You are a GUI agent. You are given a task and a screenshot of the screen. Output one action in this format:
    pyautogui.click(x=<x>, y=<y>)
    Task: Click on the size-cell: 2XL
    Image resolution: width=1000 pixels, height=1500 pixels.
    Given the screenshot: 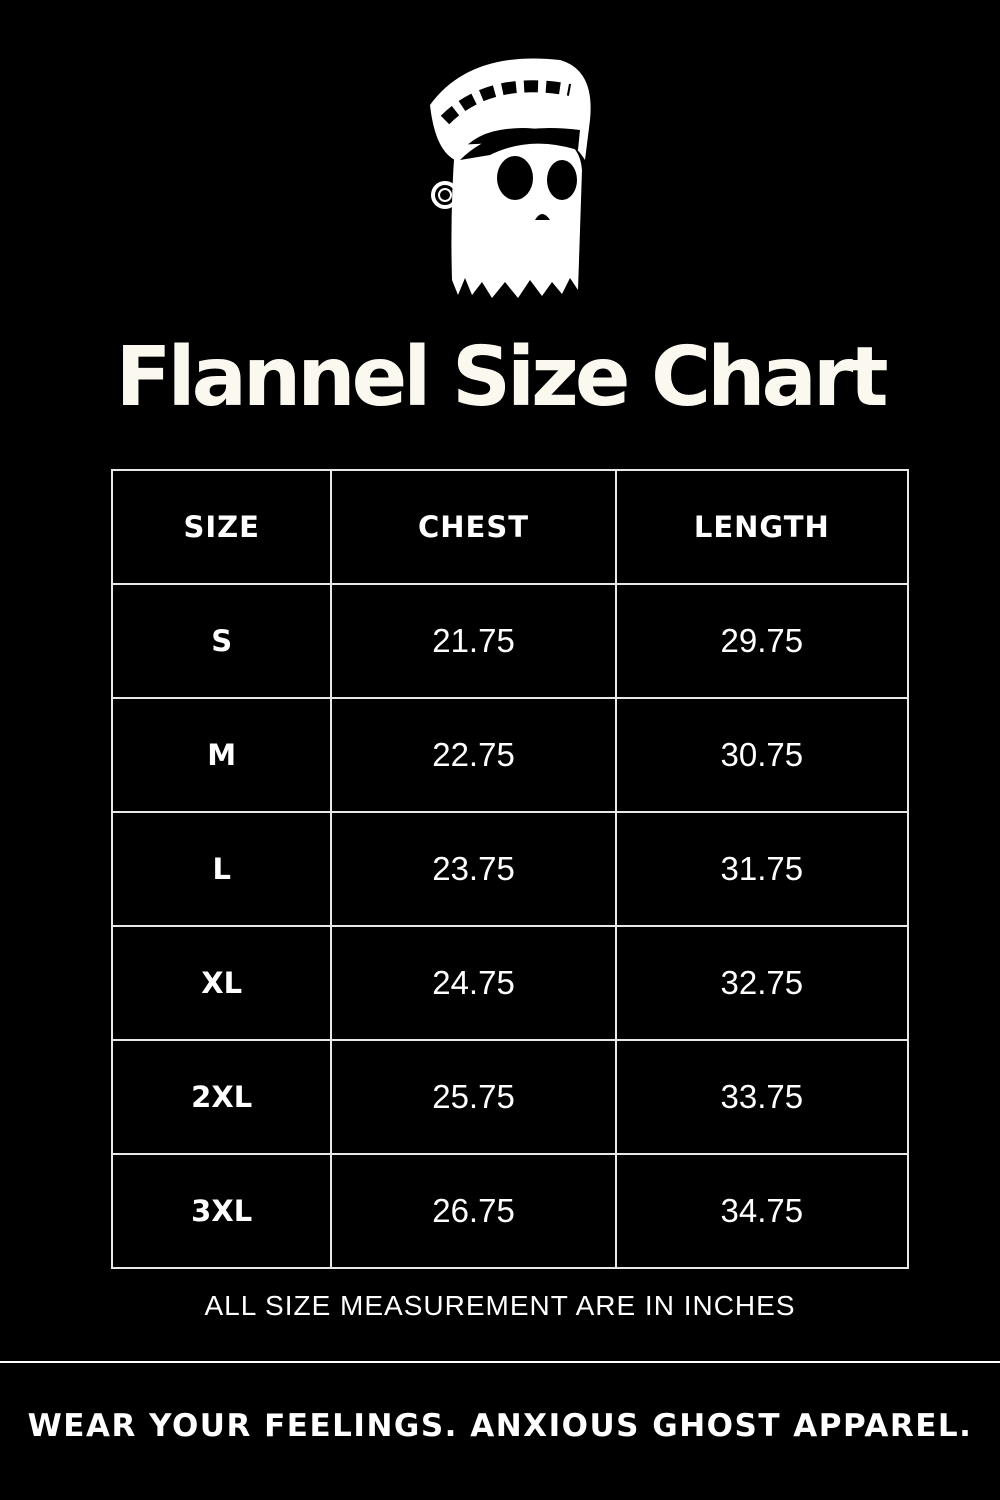 What is the action you would take?
    pyautogui.click(x=221, y=1097)
    